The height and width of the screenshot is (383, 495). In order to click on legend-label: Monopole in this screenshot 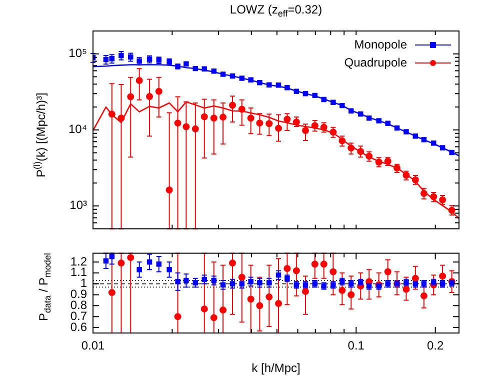, I will do `click(381, 44)`.